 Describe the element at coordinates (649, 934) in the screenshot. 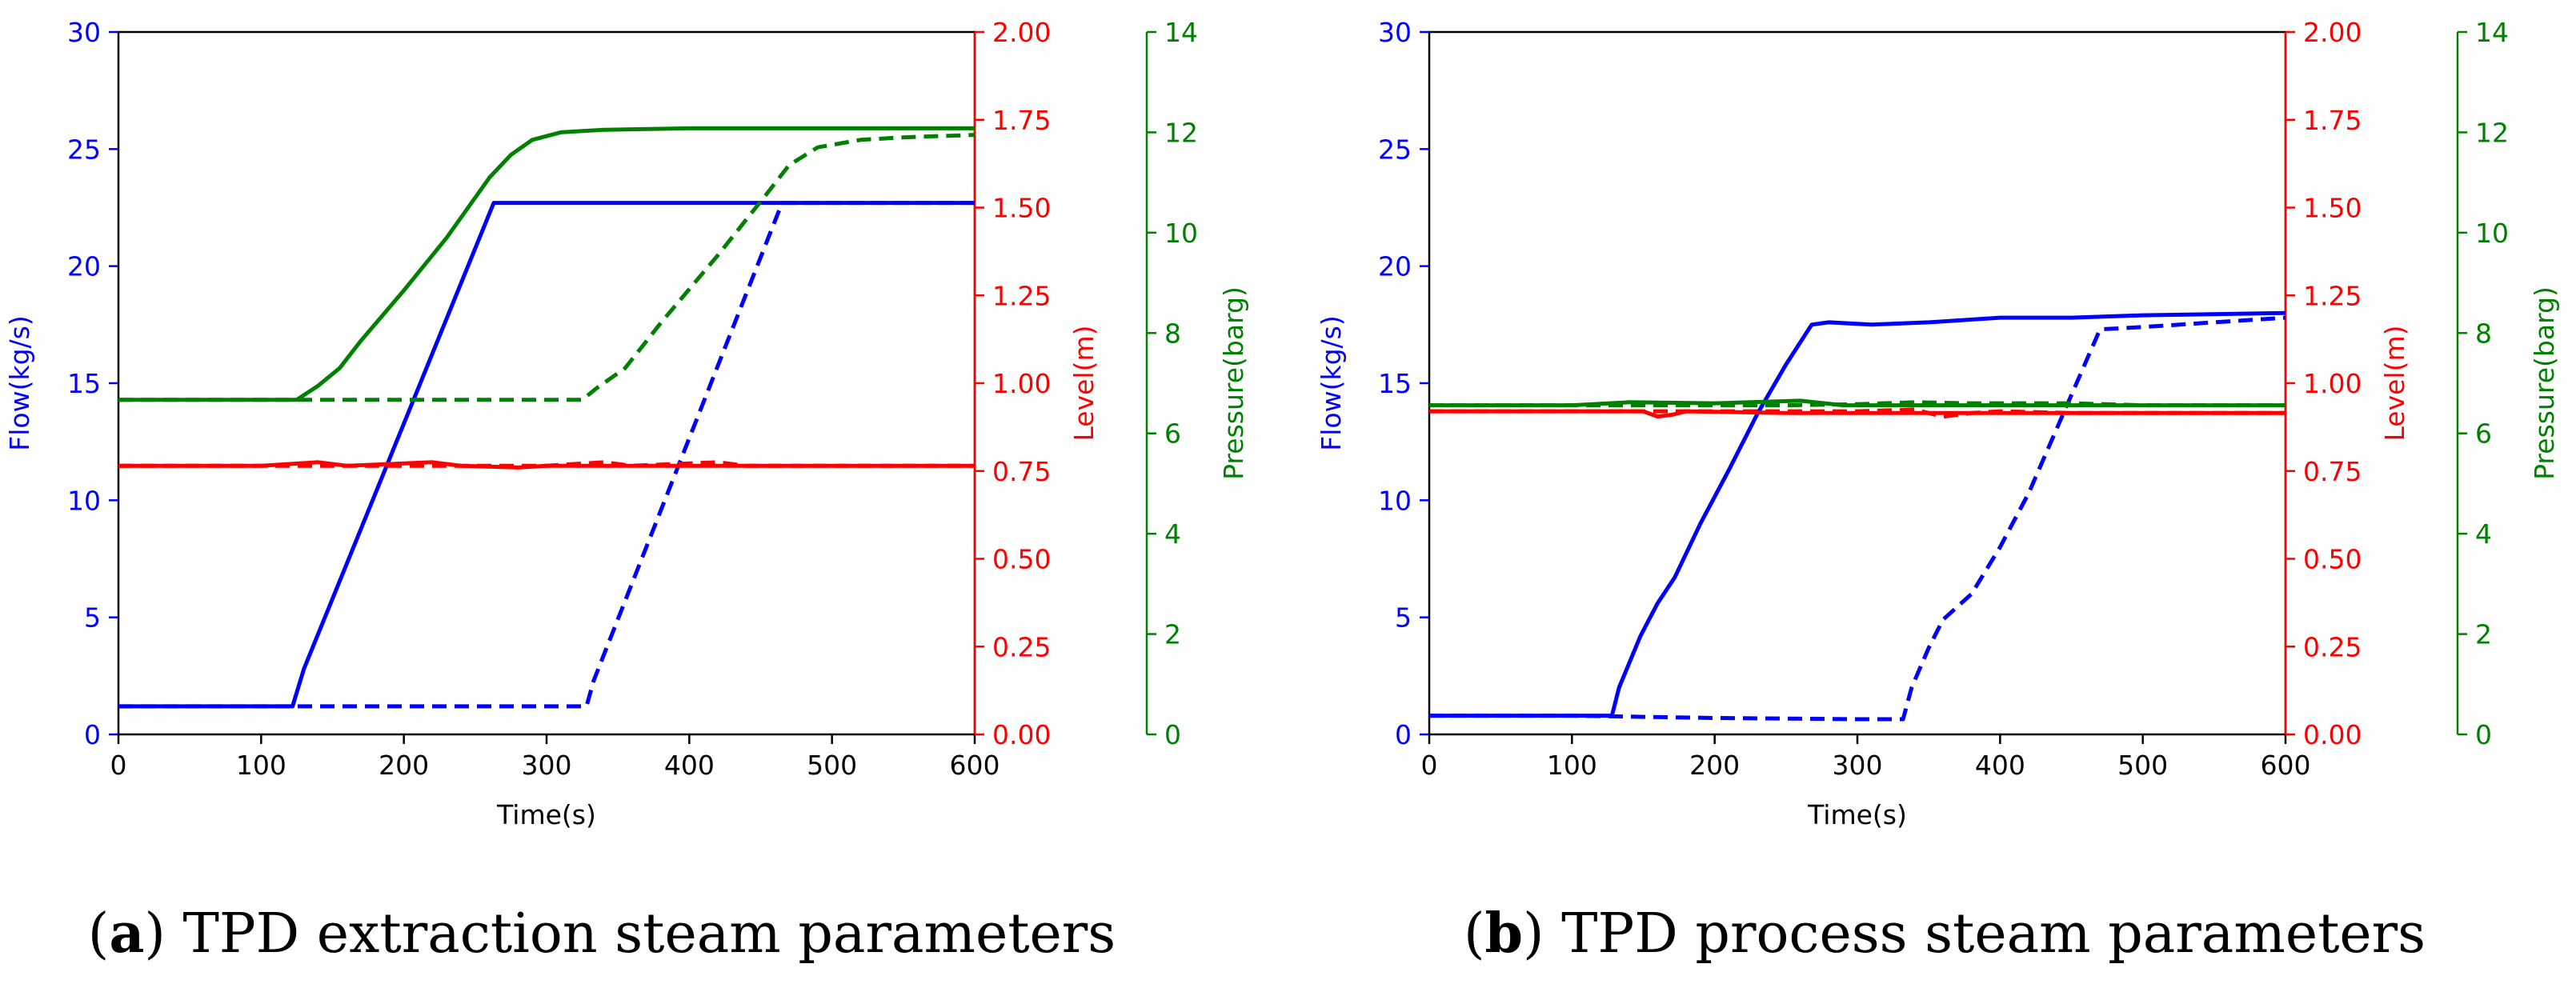

I see `caption-a-text: TPD extraction steam parameters` at that location.